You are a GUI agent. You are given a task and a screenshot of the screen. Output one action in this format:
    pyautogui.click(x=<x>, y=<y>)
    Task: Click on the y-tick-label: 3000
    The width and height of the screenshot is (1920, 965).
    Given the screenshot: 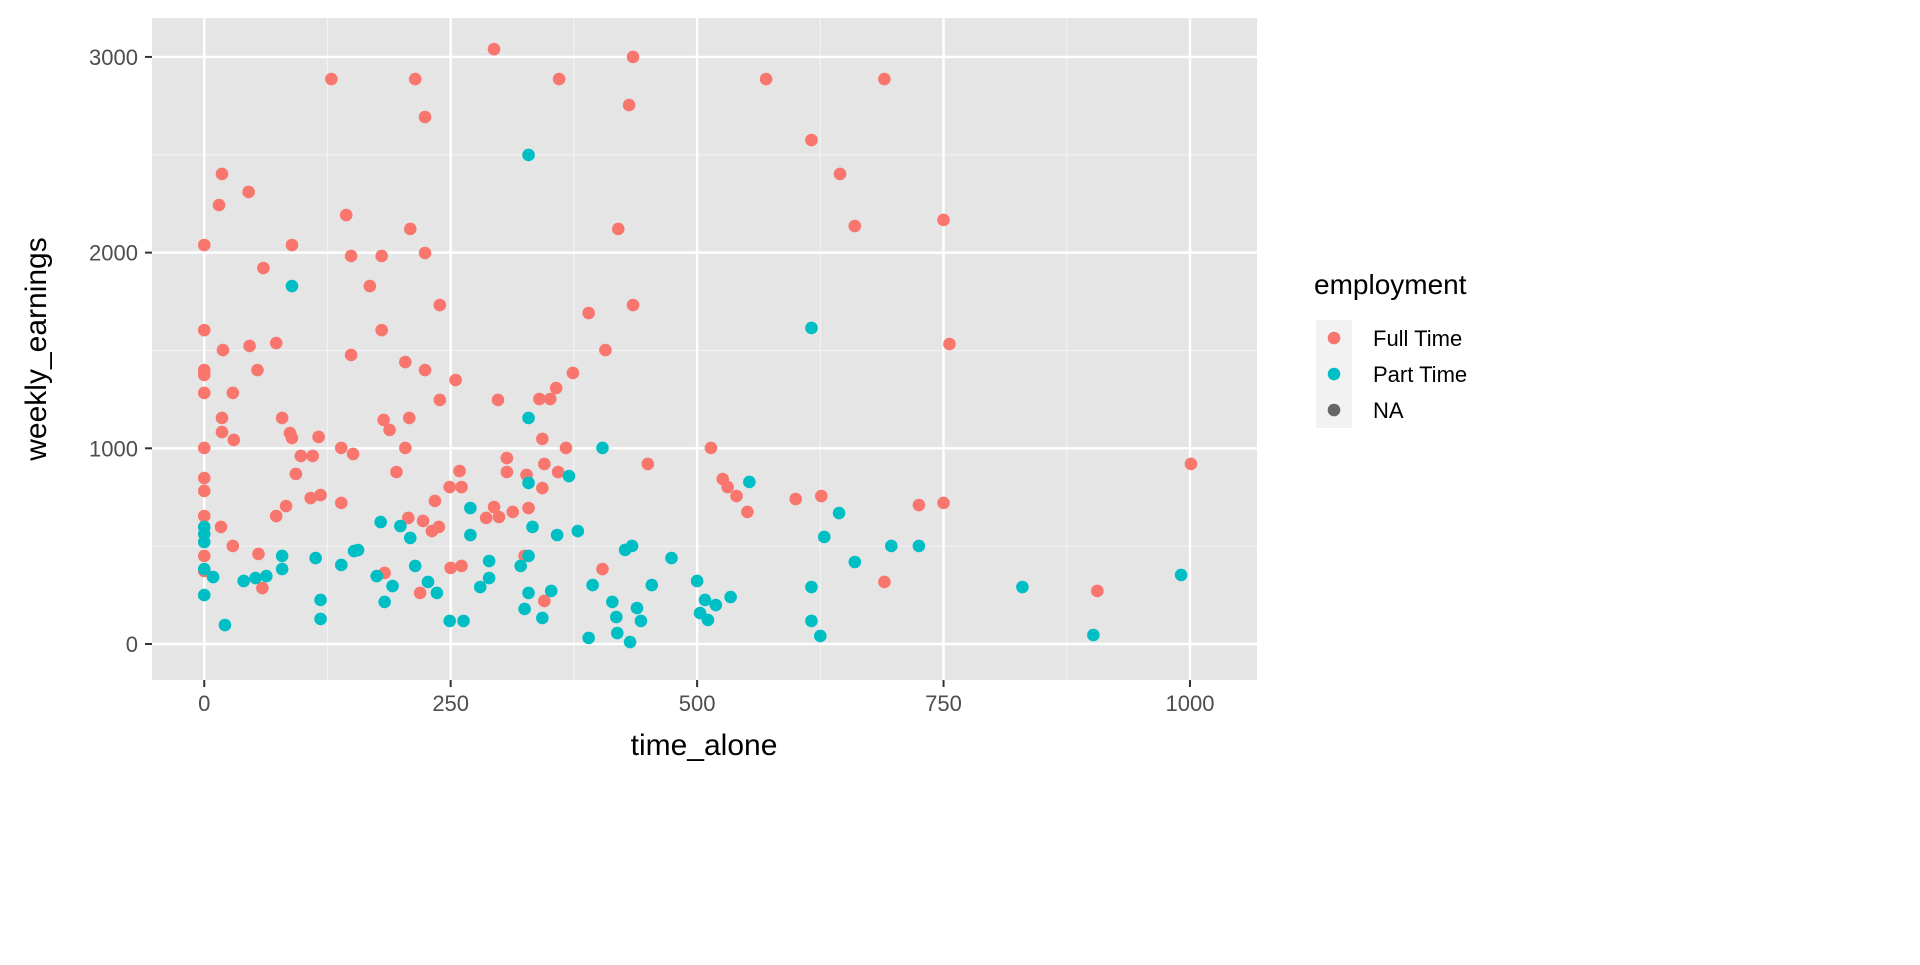 What is the action you would take?
    pyautogui.click(x=113, y=57)
    